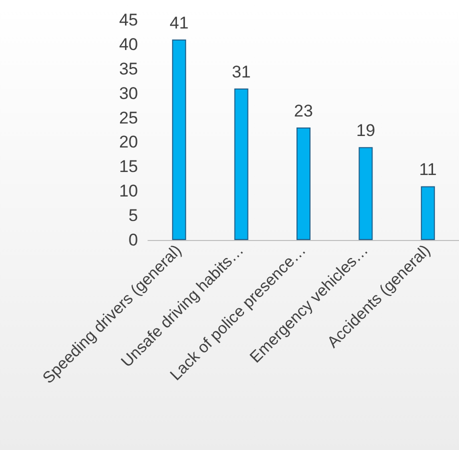  I want to click on data-label: 23, so click(303, 111).